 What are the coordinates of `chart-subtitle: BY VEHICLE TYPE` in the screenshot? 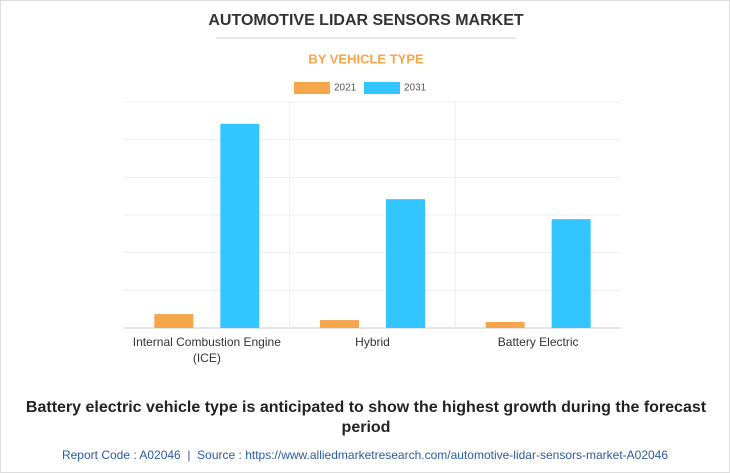 It's located at (366, 58).